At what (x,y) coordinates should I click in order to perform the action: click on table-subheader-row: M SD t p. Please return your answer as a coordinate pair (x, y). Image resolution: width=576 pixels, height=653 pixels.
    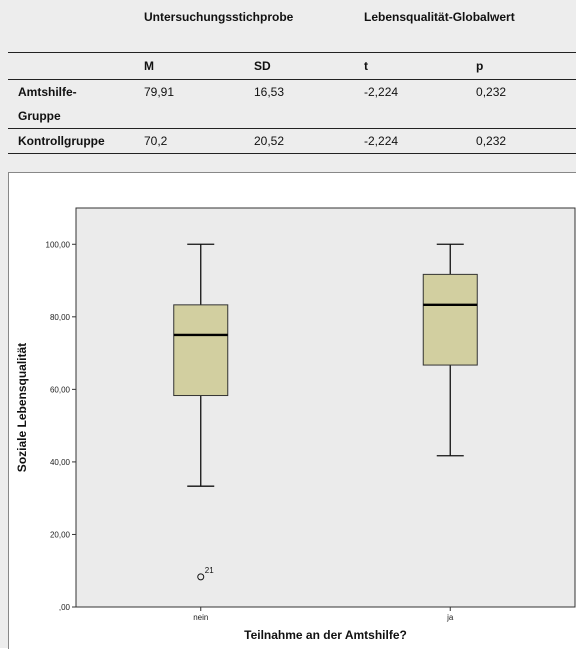
    Looking at the image, I should click on (292, 66).